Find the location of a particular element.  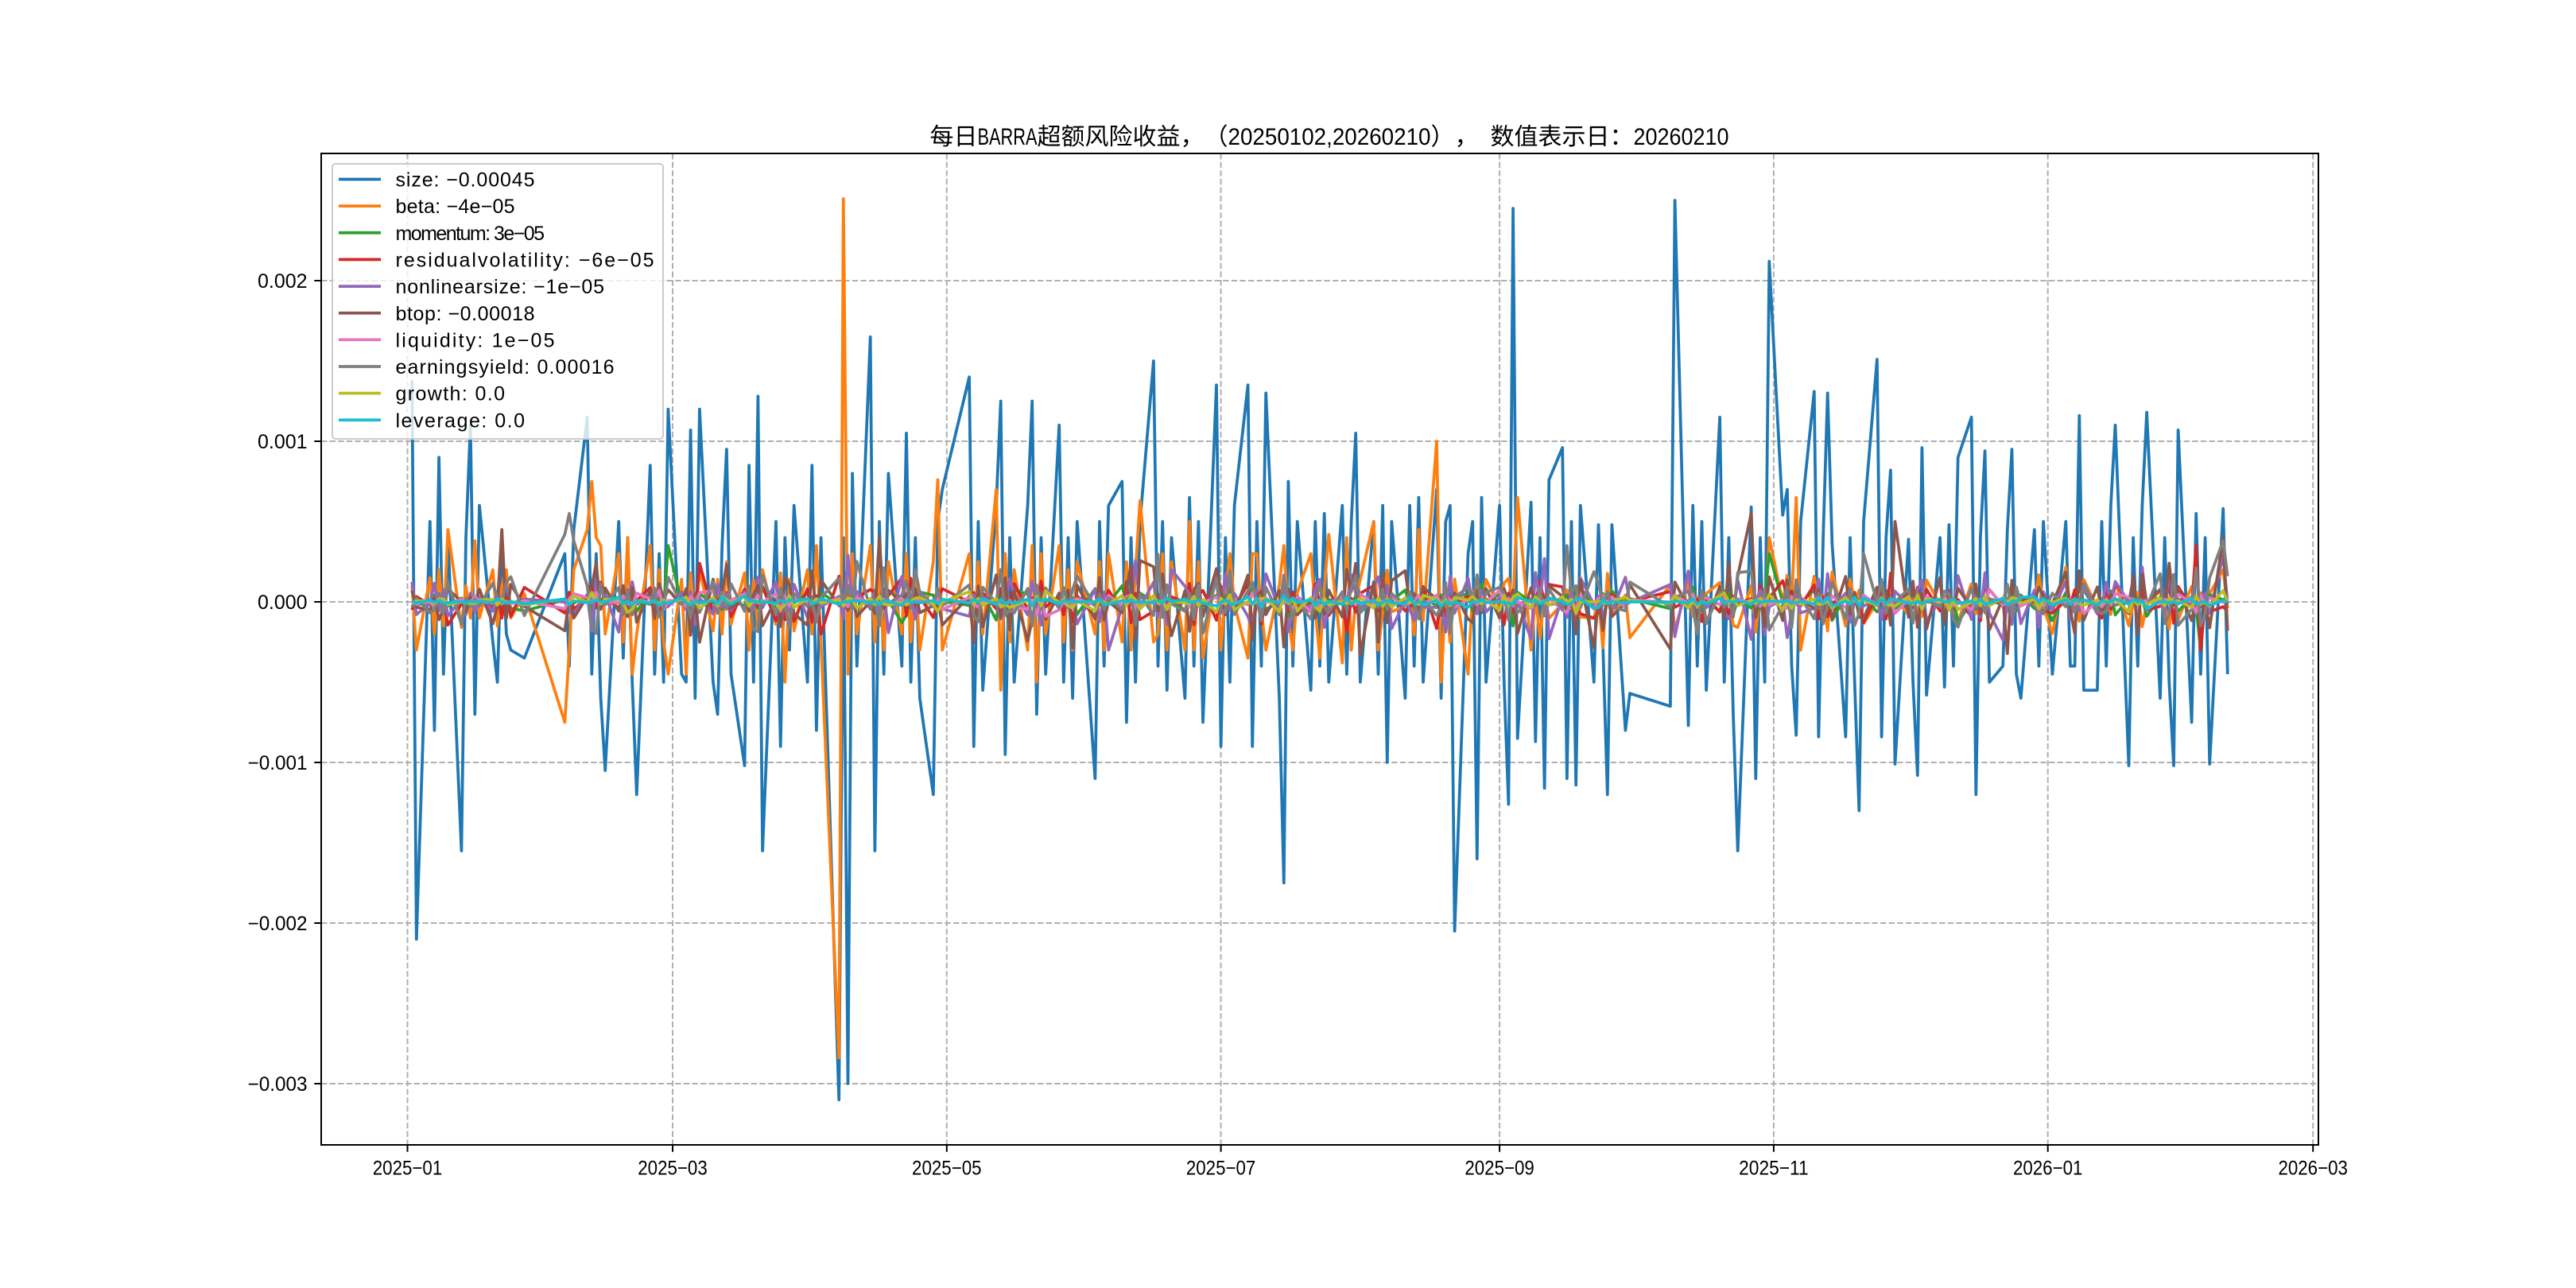

svg-text: nonlinearsize: −1e−05 is located at coordinates (501, 287).